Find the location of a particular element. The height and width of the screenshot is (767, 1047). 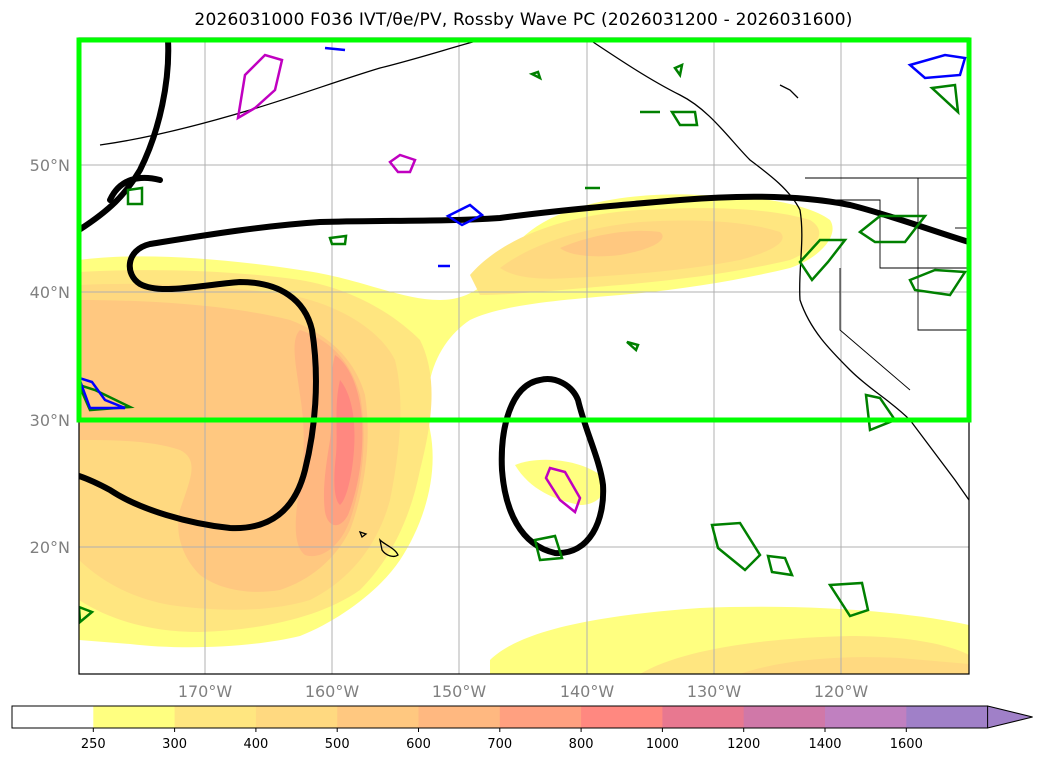

lon-label: 150°W is located at coordinates (459, 691).